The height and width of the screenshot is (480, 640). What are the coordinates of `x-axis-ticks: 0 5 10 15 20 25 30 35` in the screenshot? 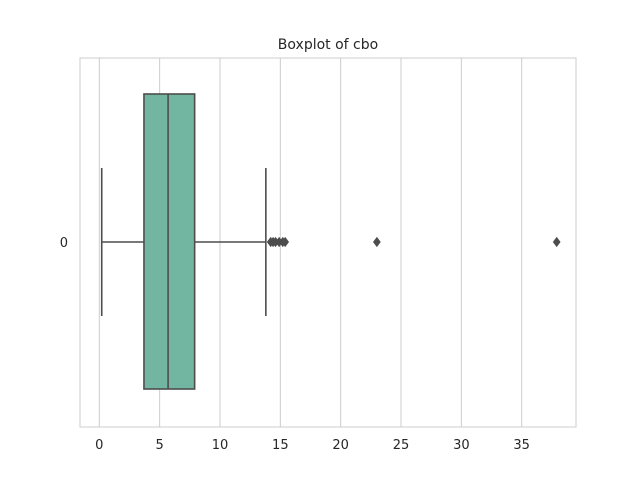 It's located at (312, 445).